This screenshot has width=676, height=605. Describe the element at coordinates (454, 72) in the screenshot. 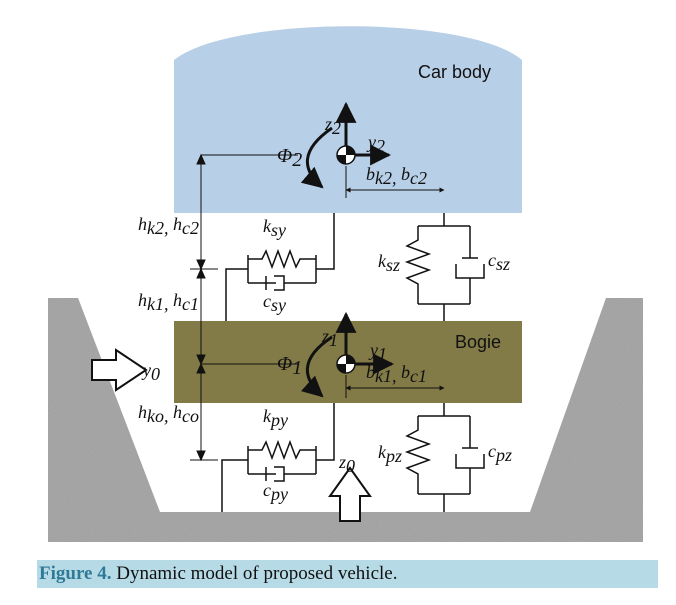

I see `car-body-label: Car body` at that location.